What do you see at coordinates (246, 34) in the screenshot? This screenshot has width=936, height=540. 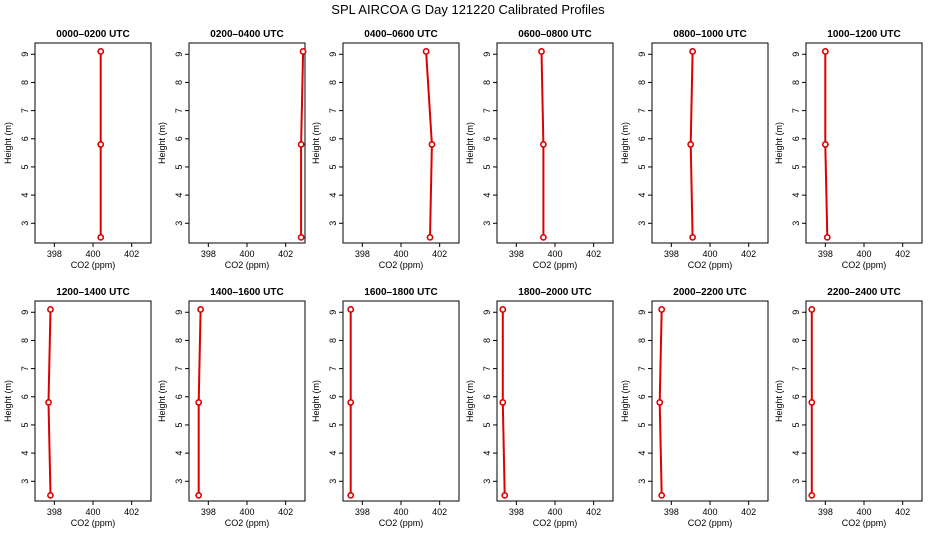 I see `panel-title: 0200–0400 UTC` at bounding box center [246, 34].